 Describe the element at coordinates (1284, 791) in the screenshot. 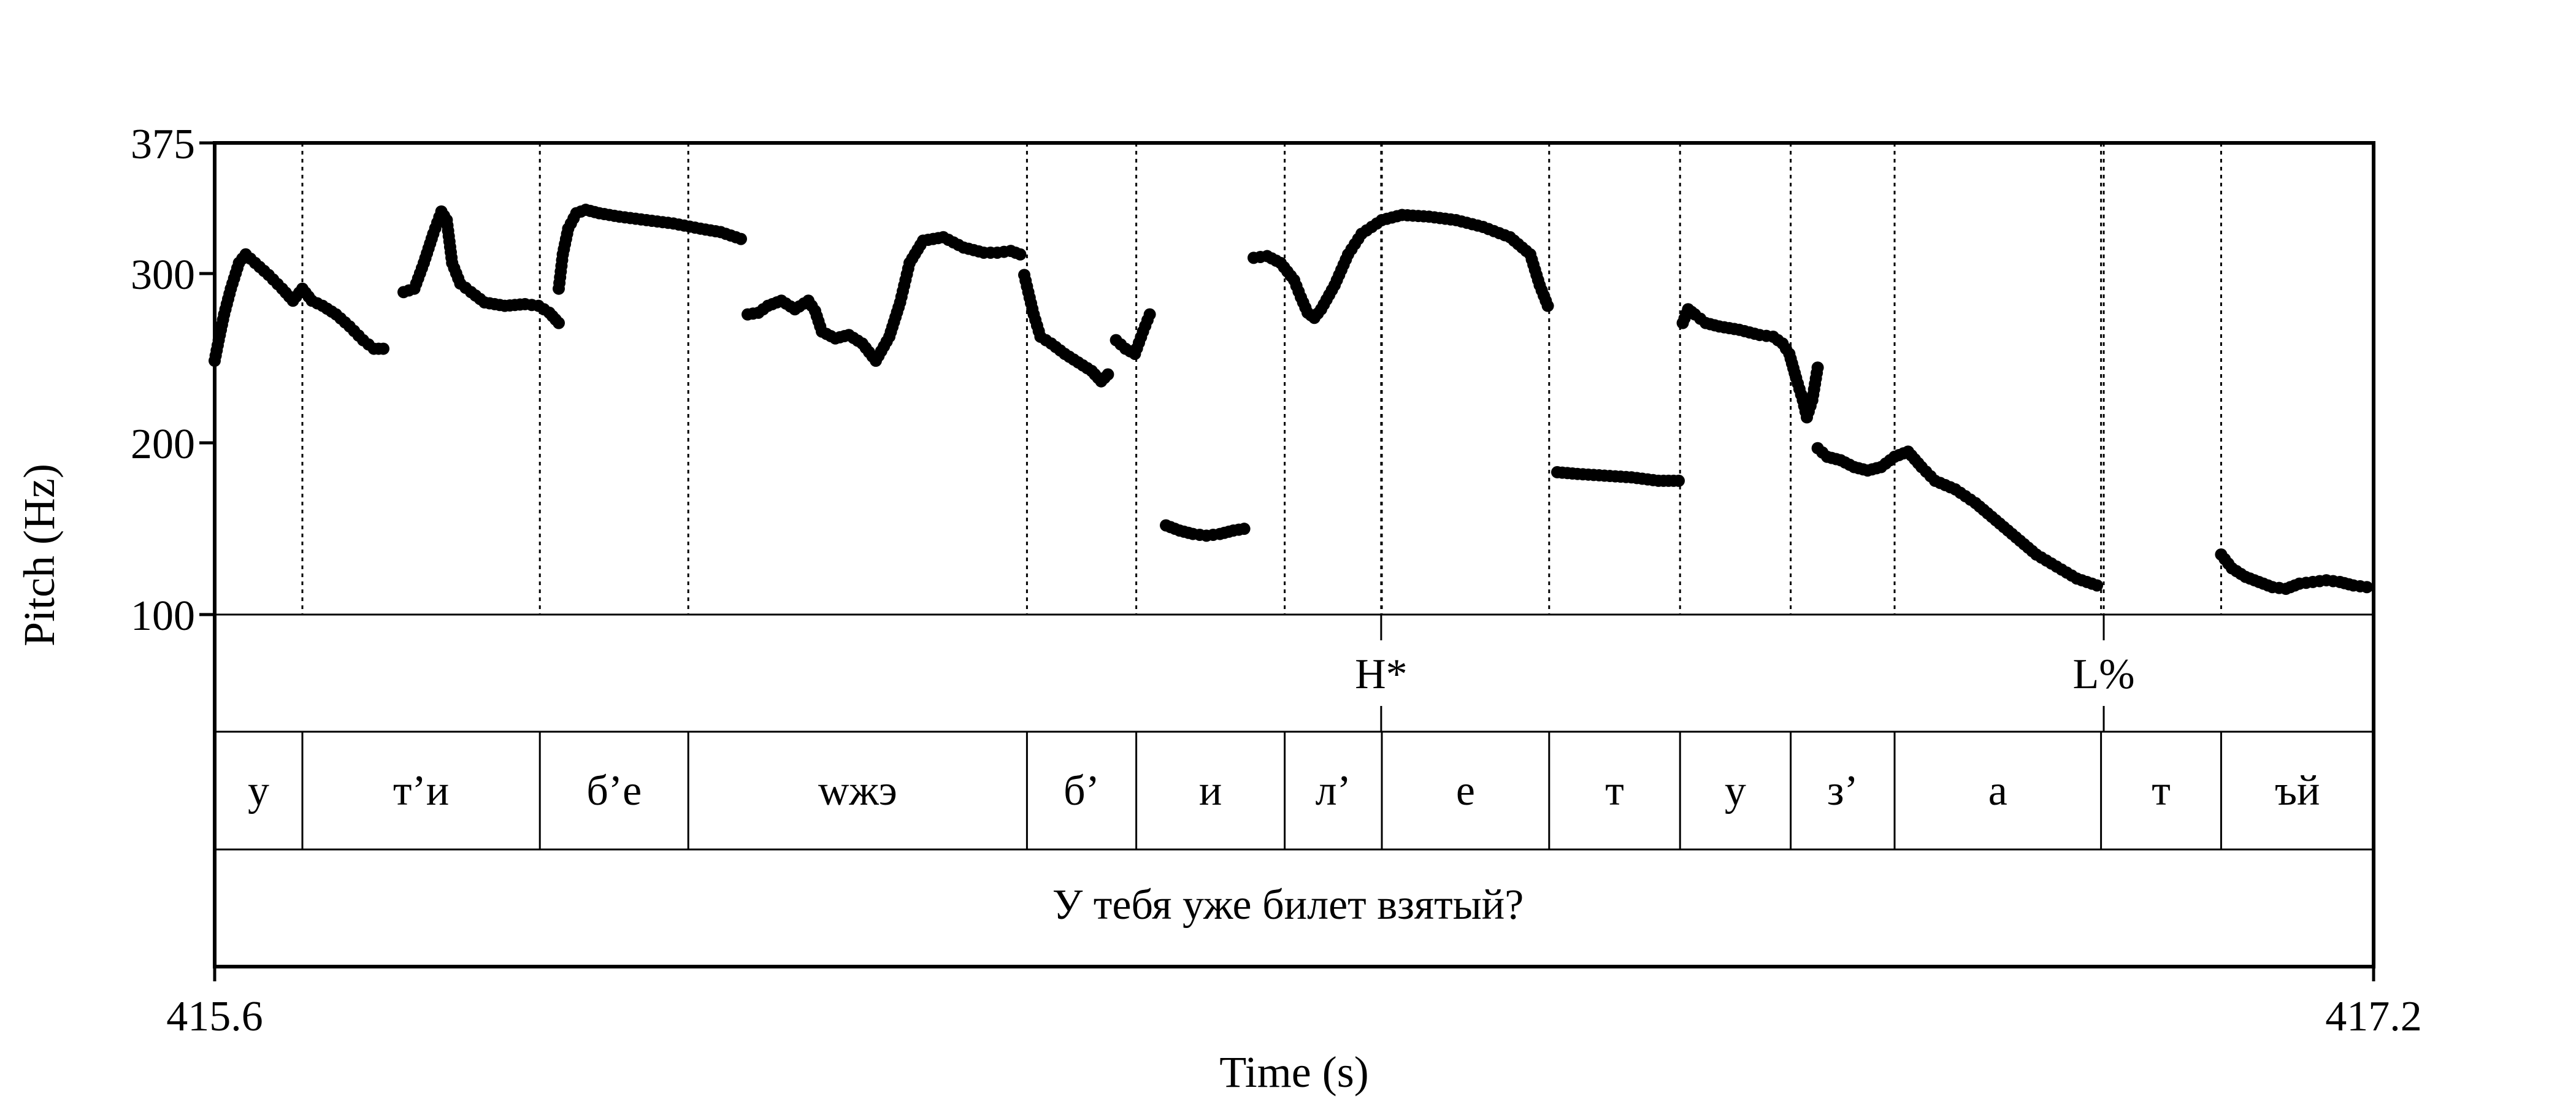

I see `segments-tier: у т’и б’е wжэ б’ и л’ е т у з’ а т ъй` at that location.